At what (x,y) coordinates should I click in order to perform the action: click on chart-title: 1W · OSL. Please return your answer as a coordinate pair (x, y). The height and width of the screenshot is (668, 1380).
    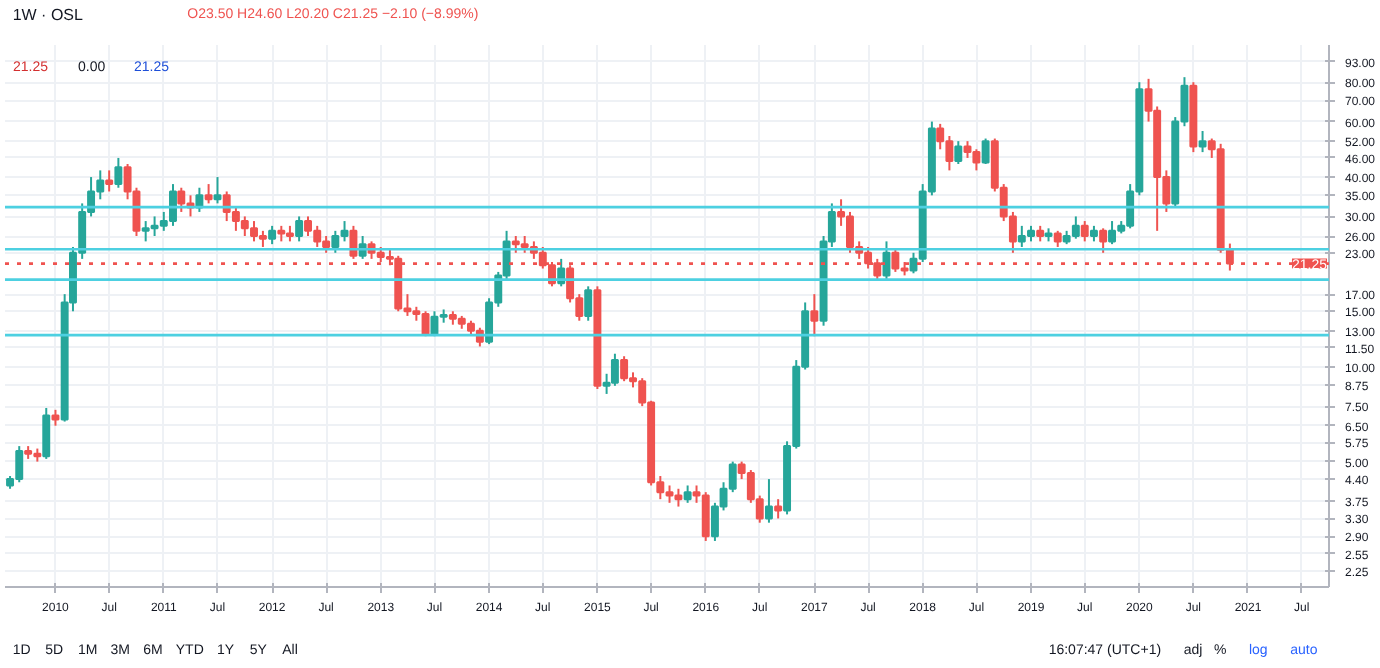
    Looking at the image, I should click on (48, 15).